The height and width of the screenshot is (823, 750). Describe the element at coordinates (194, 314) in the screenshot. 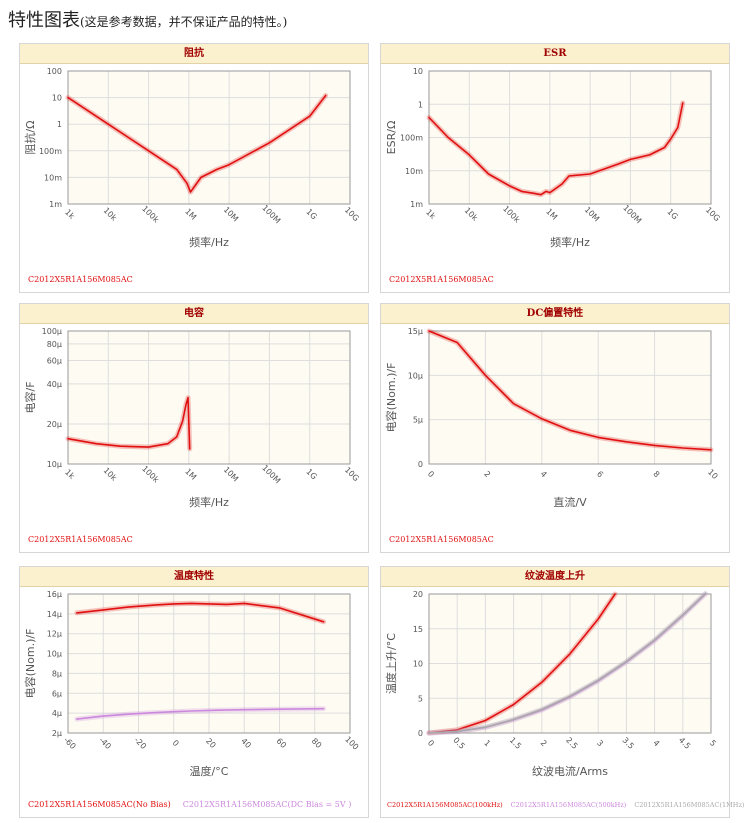

I see `chart-title: 电容` at that location.